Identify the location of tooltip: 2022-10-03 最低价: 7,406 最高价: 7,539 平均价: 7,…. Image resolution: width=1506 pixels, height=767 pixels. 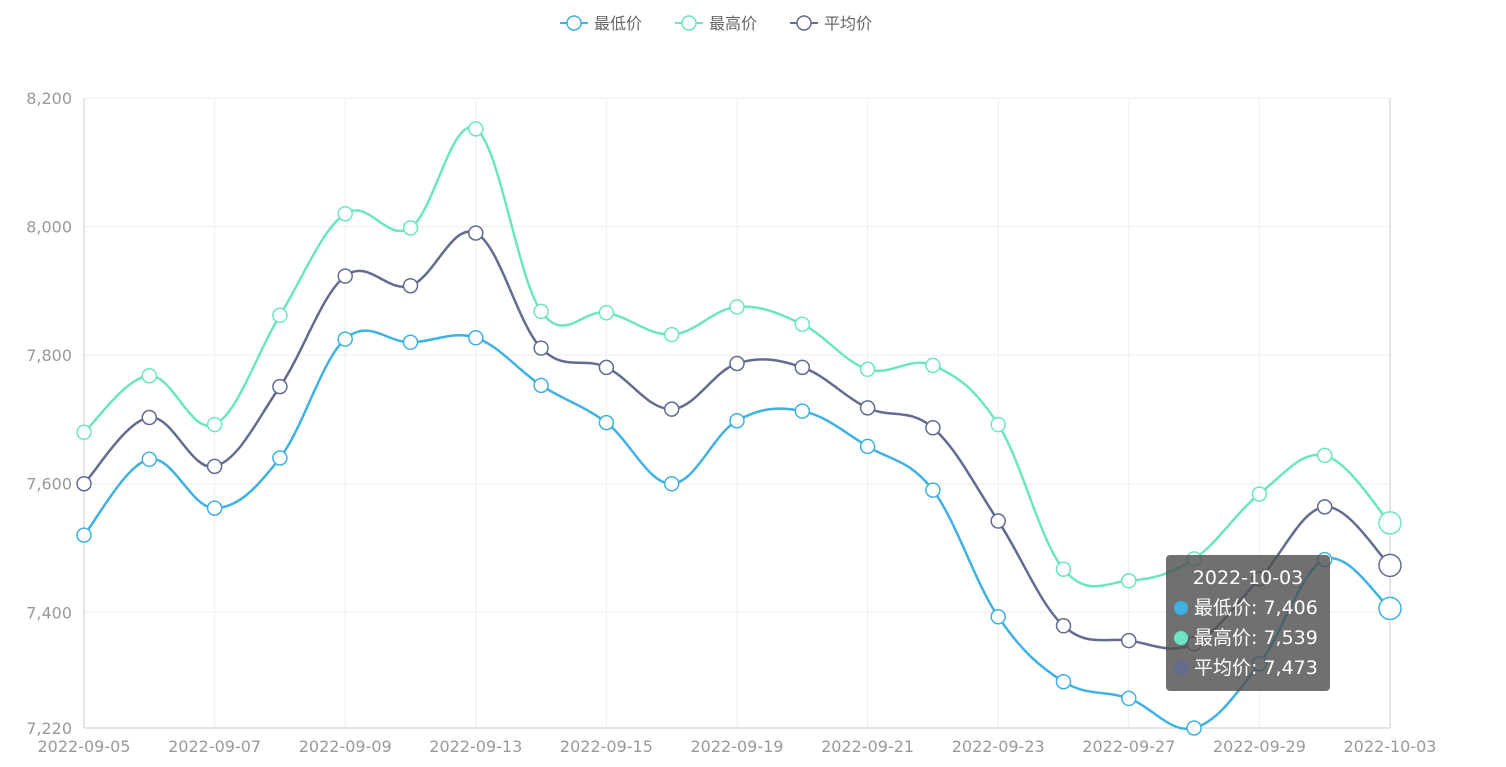
(1248, 623).